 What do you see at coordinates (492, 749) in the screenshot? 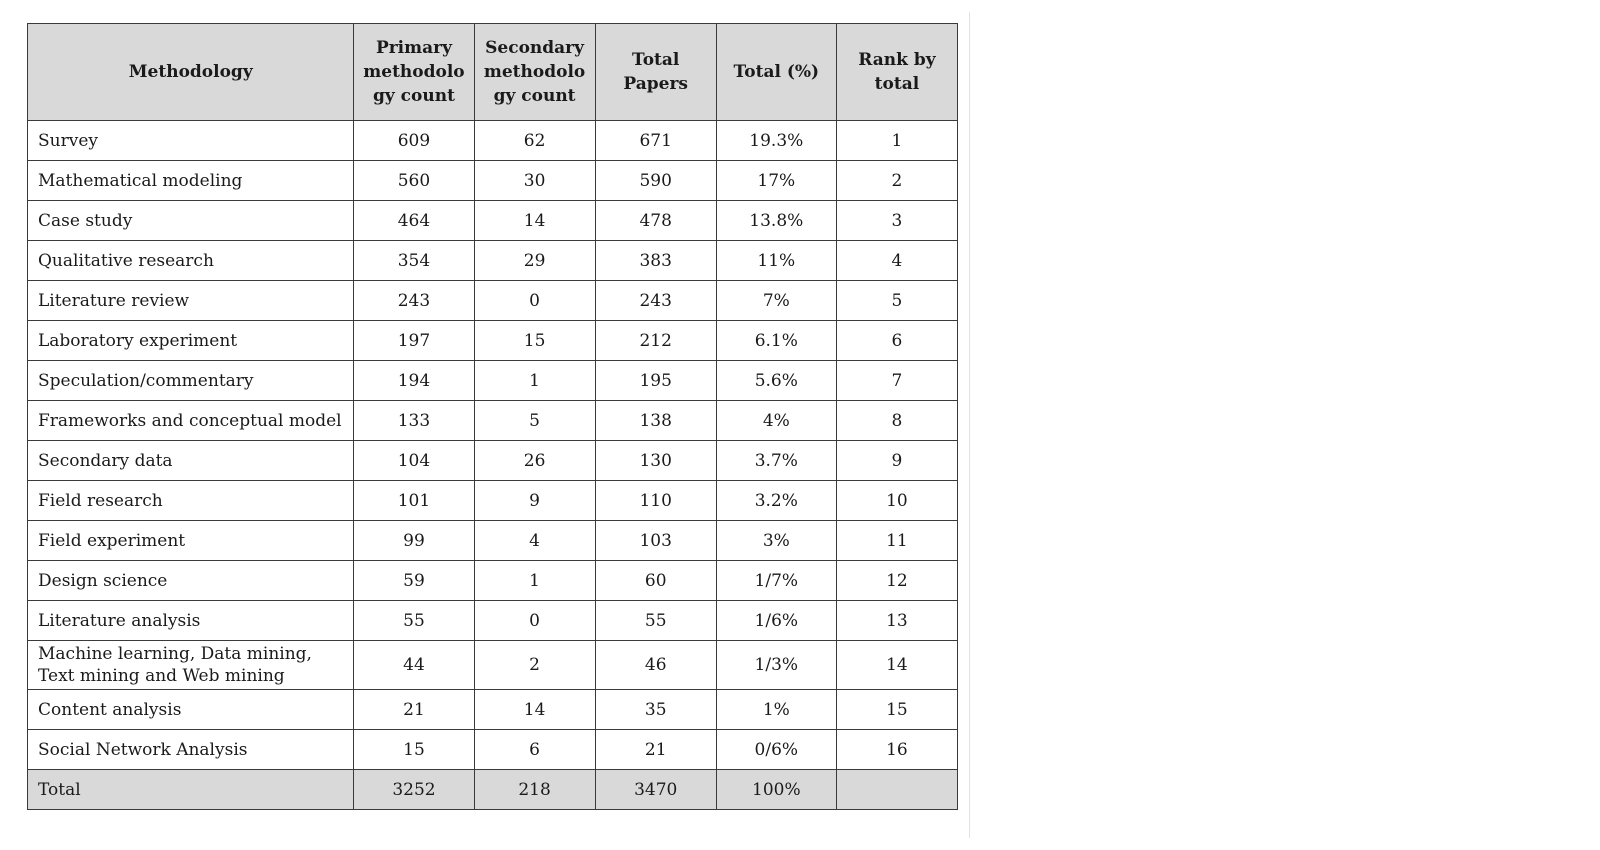
I see `table-row: Social Network Analysis 15 6 21 0/6% 16` at bounding box center [492, 749].